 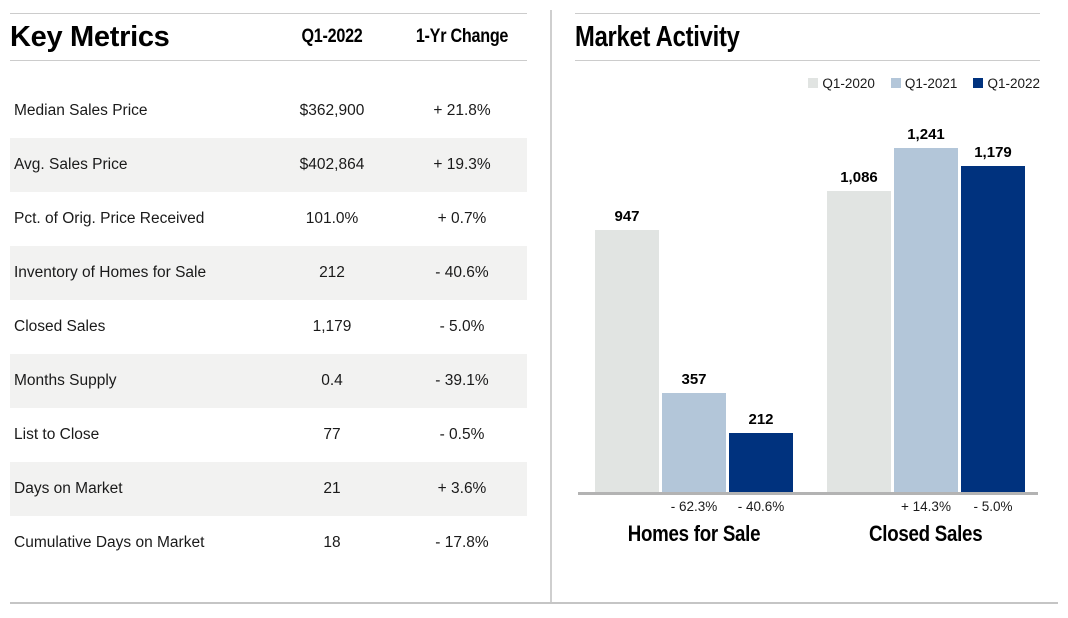 I want to click on metric-label: Pct. of Orig. Price Received, so click(x=109, y=218).